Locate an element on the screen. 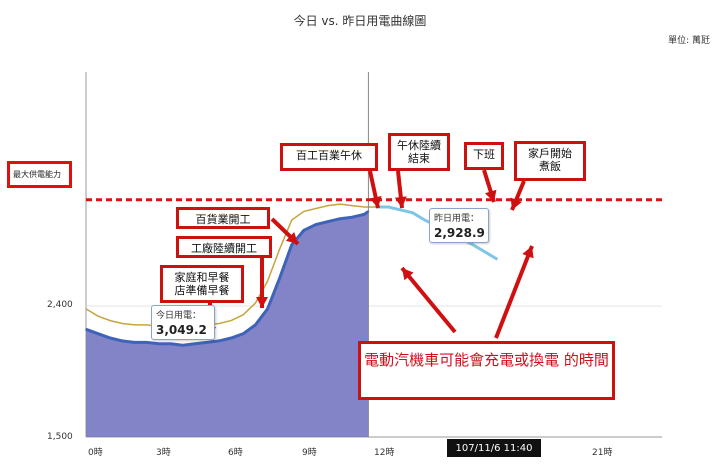 This screenshot has height=473, width=720. arrow-ev-right-shaft is located at coordinates (514, 292).